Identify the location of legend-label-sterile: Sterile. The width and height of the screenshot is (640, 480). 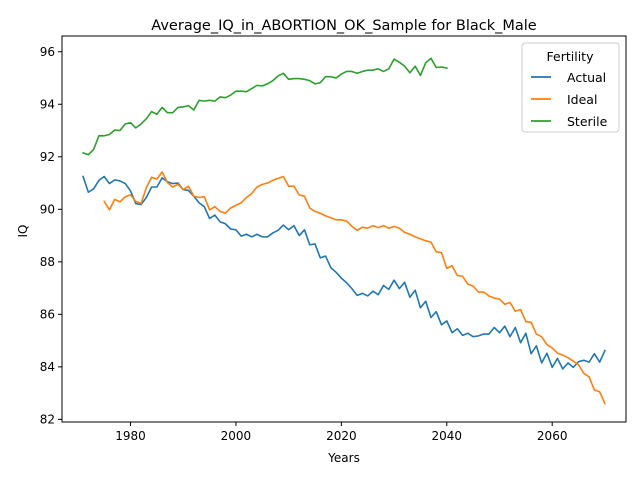
(587, 121).